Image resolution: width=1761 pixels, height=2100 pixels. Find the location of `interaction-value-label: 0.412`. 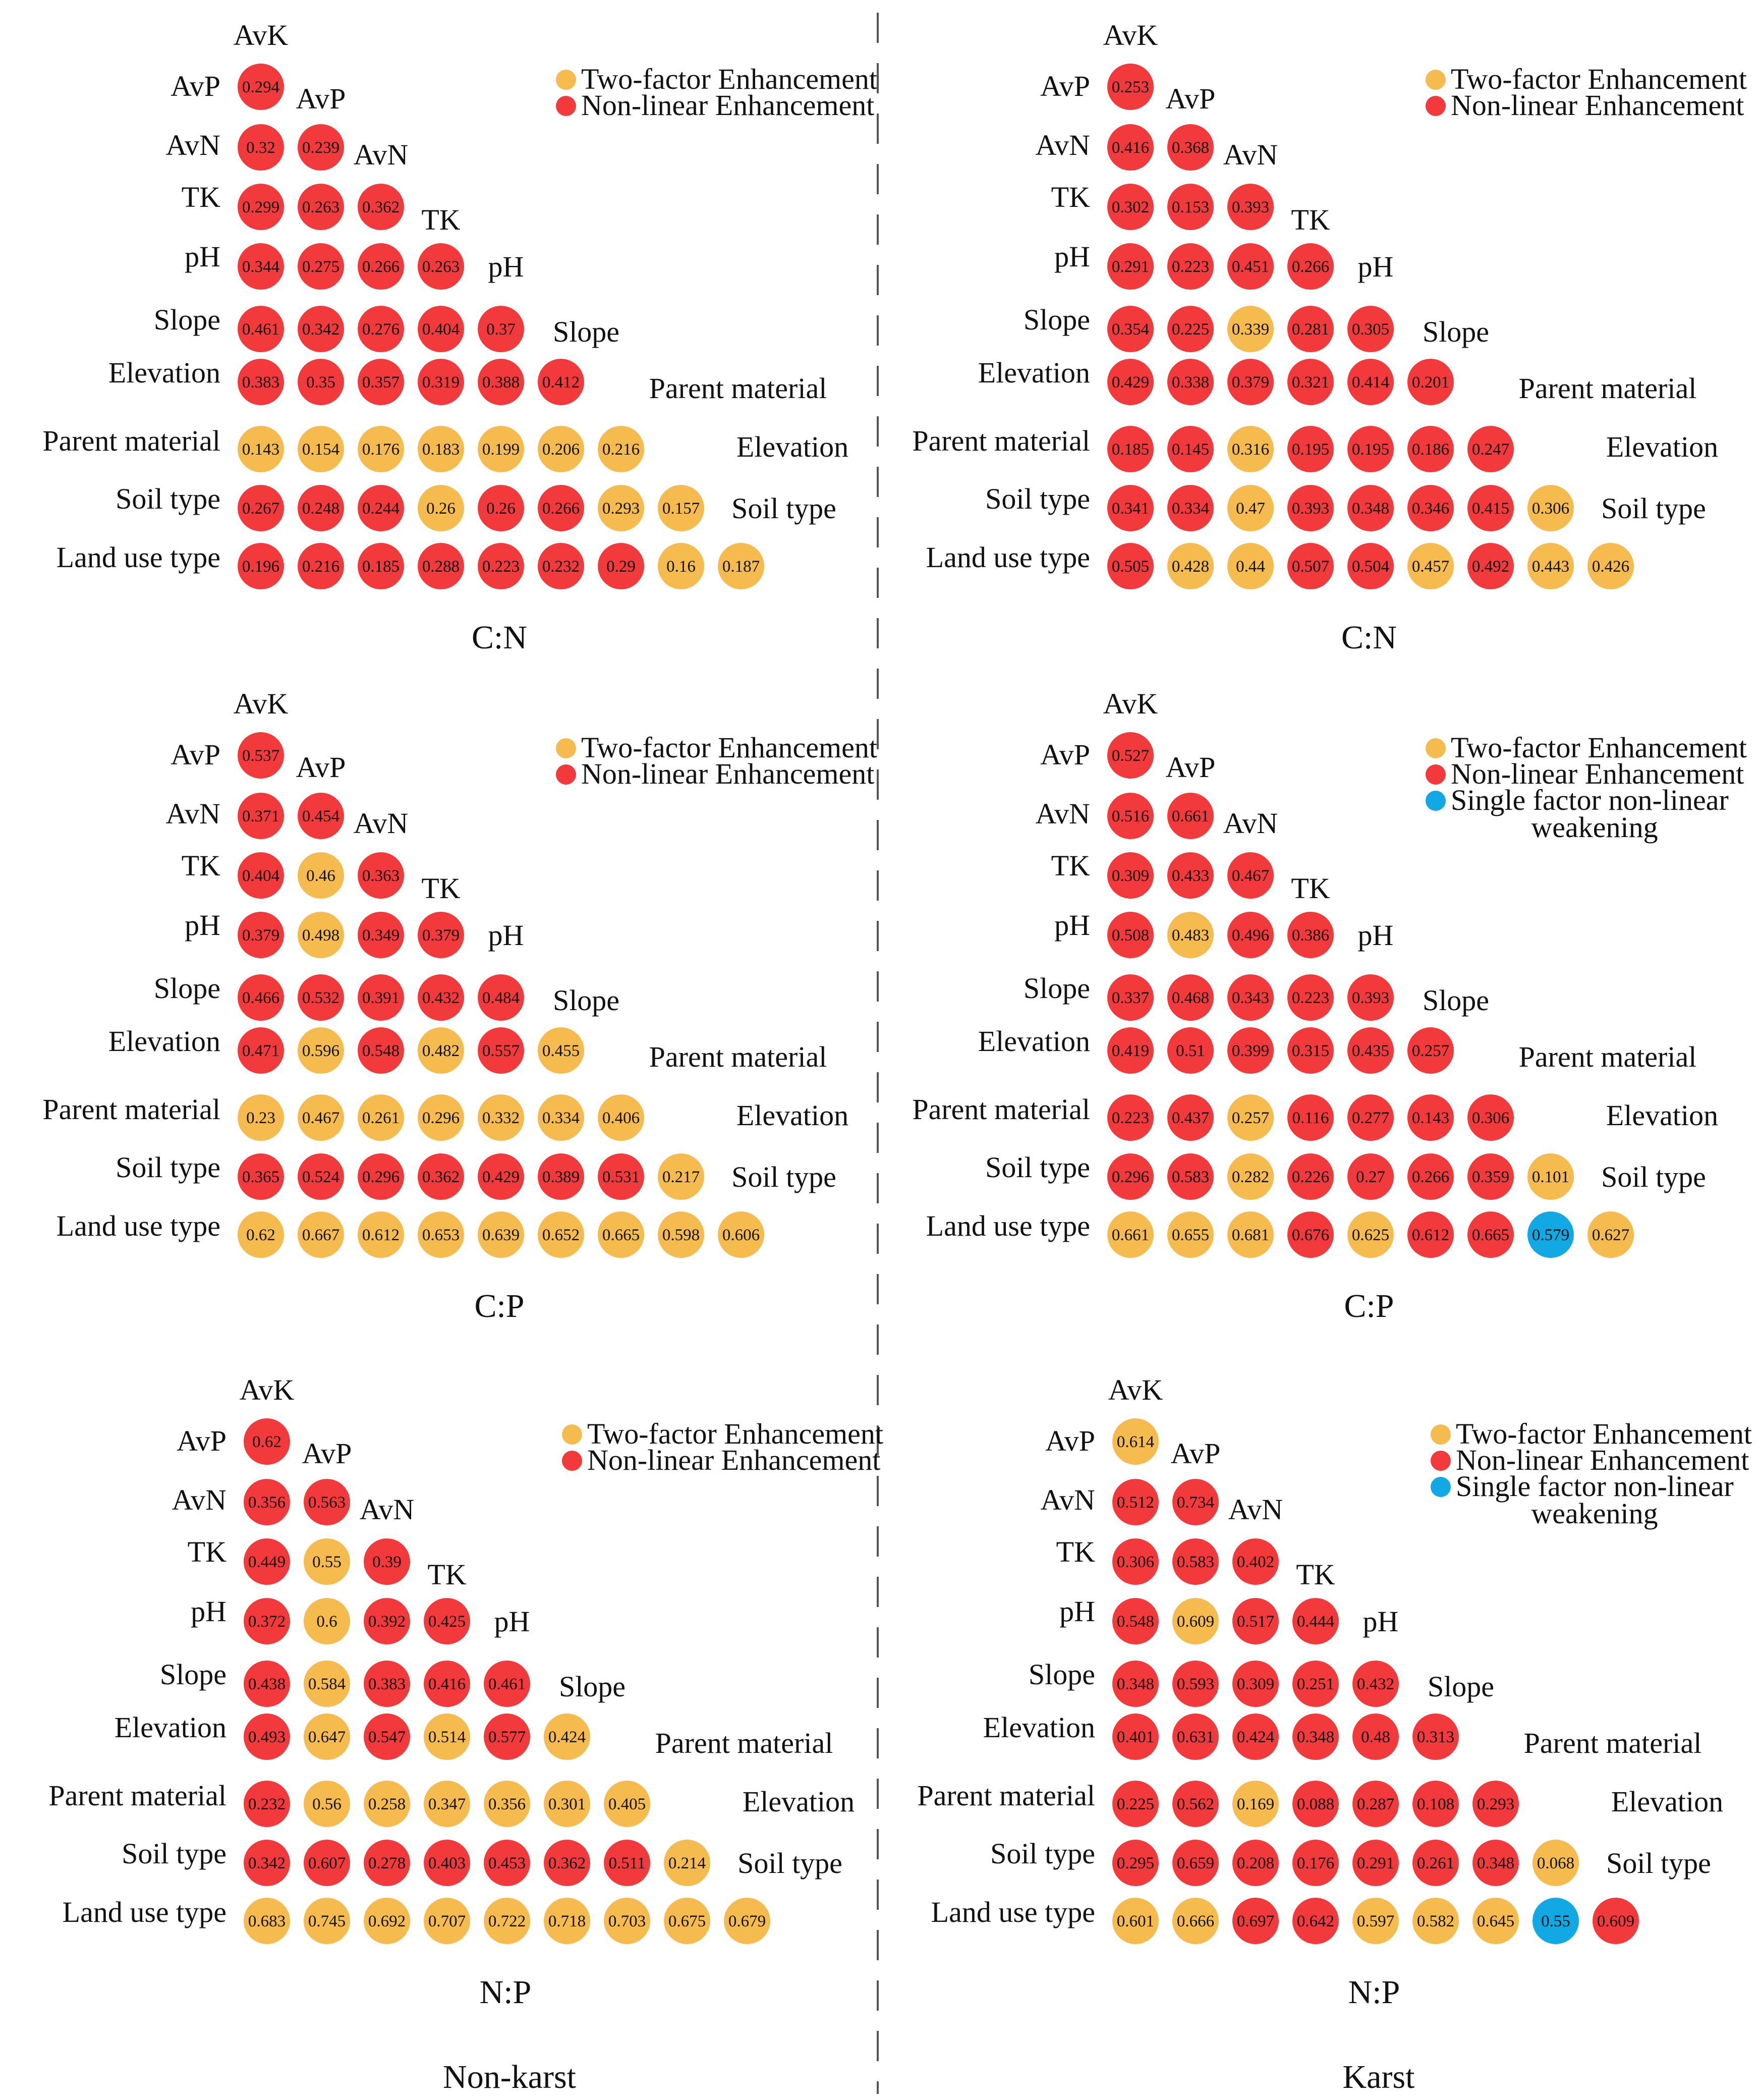

interaction-value-label: 0.412 is located at coordinates (561, 382).